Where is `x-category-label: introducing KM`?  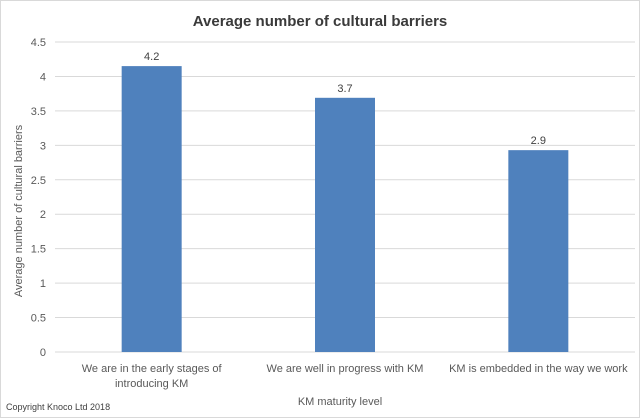 x-category-label: introducing KM is located at coordinates (151, 384).